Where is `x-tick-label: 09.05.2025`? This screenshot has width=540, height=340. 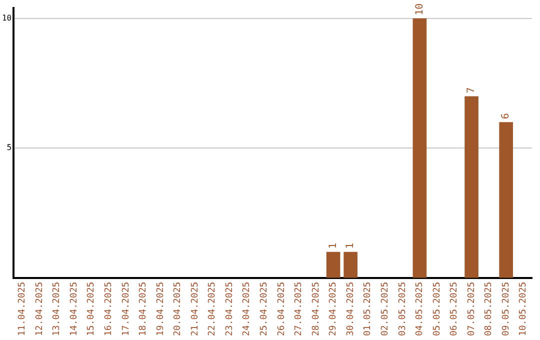 x-tick-label: 09.05.2025 is located at coordinates (506, 309).